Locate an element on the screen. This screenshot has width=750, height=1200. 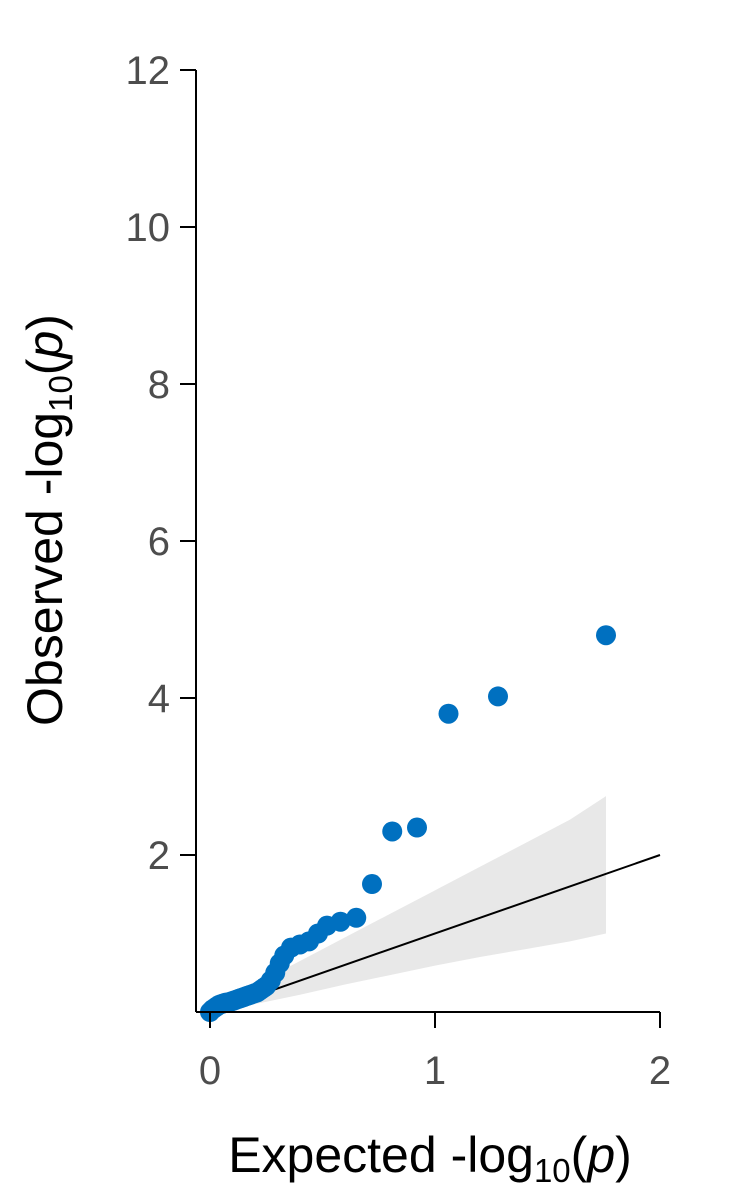
x-tick-label: 2 is located at coordinates (660, 1071).